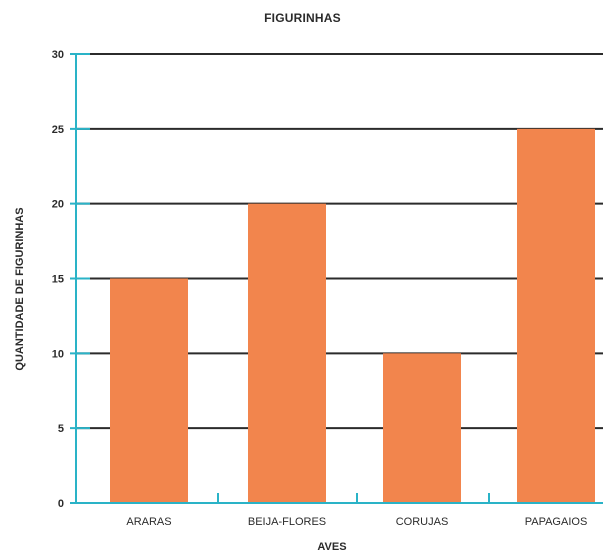  I want to click on y-tick-label-10: 10, so click(58, 354).